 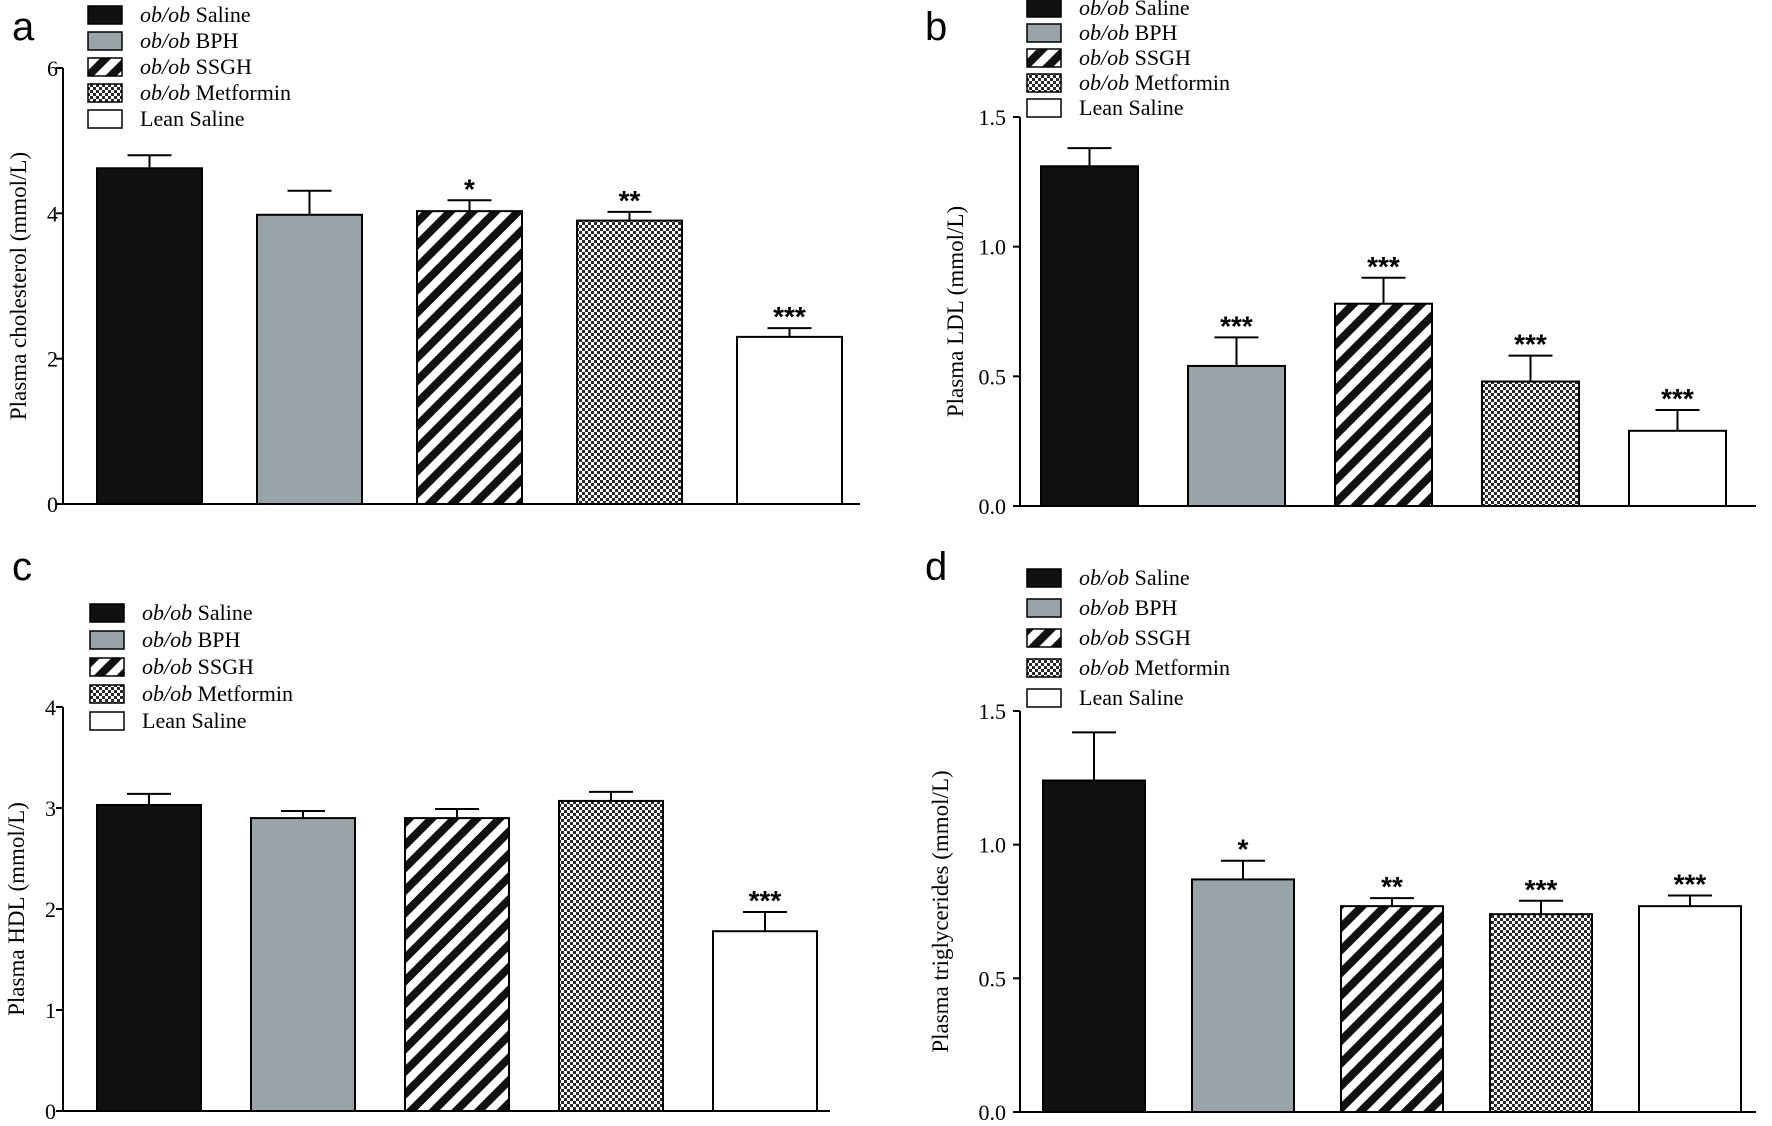 I want to click on y-axis-title: Plasma triglycerides (mmol/L), so click(x=940, y=911).